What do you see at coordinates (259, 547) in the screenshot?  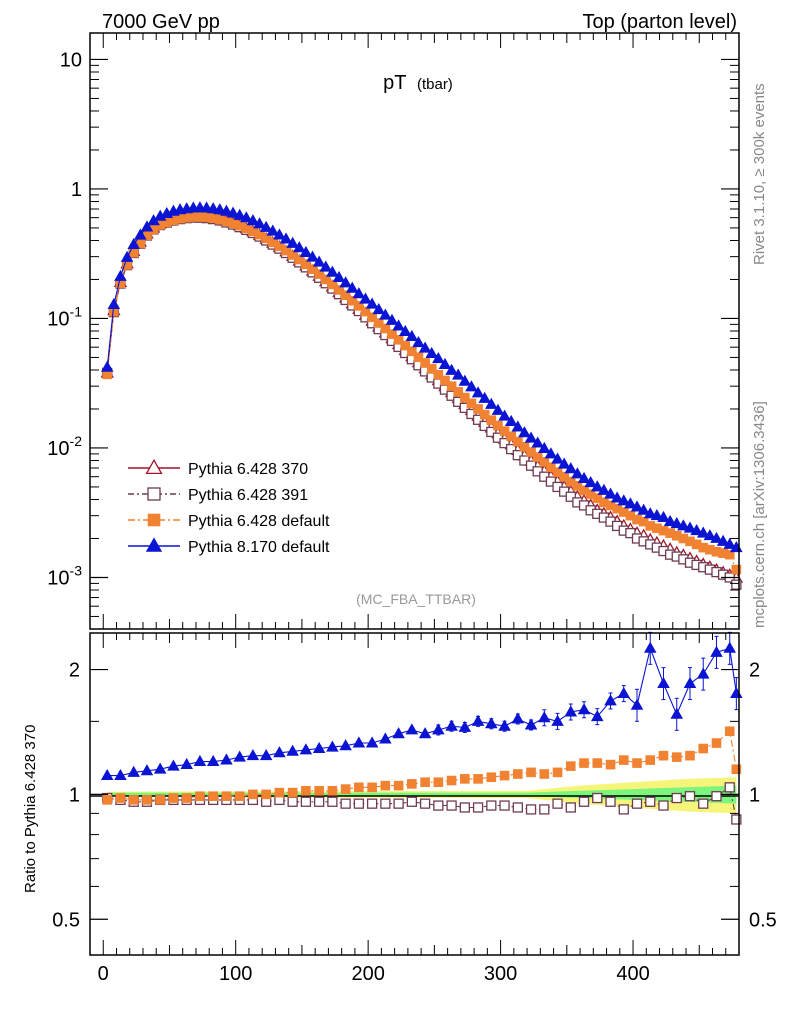 I see `legend-label: Pythia 8.170 default` at bounding box center [259, 547].